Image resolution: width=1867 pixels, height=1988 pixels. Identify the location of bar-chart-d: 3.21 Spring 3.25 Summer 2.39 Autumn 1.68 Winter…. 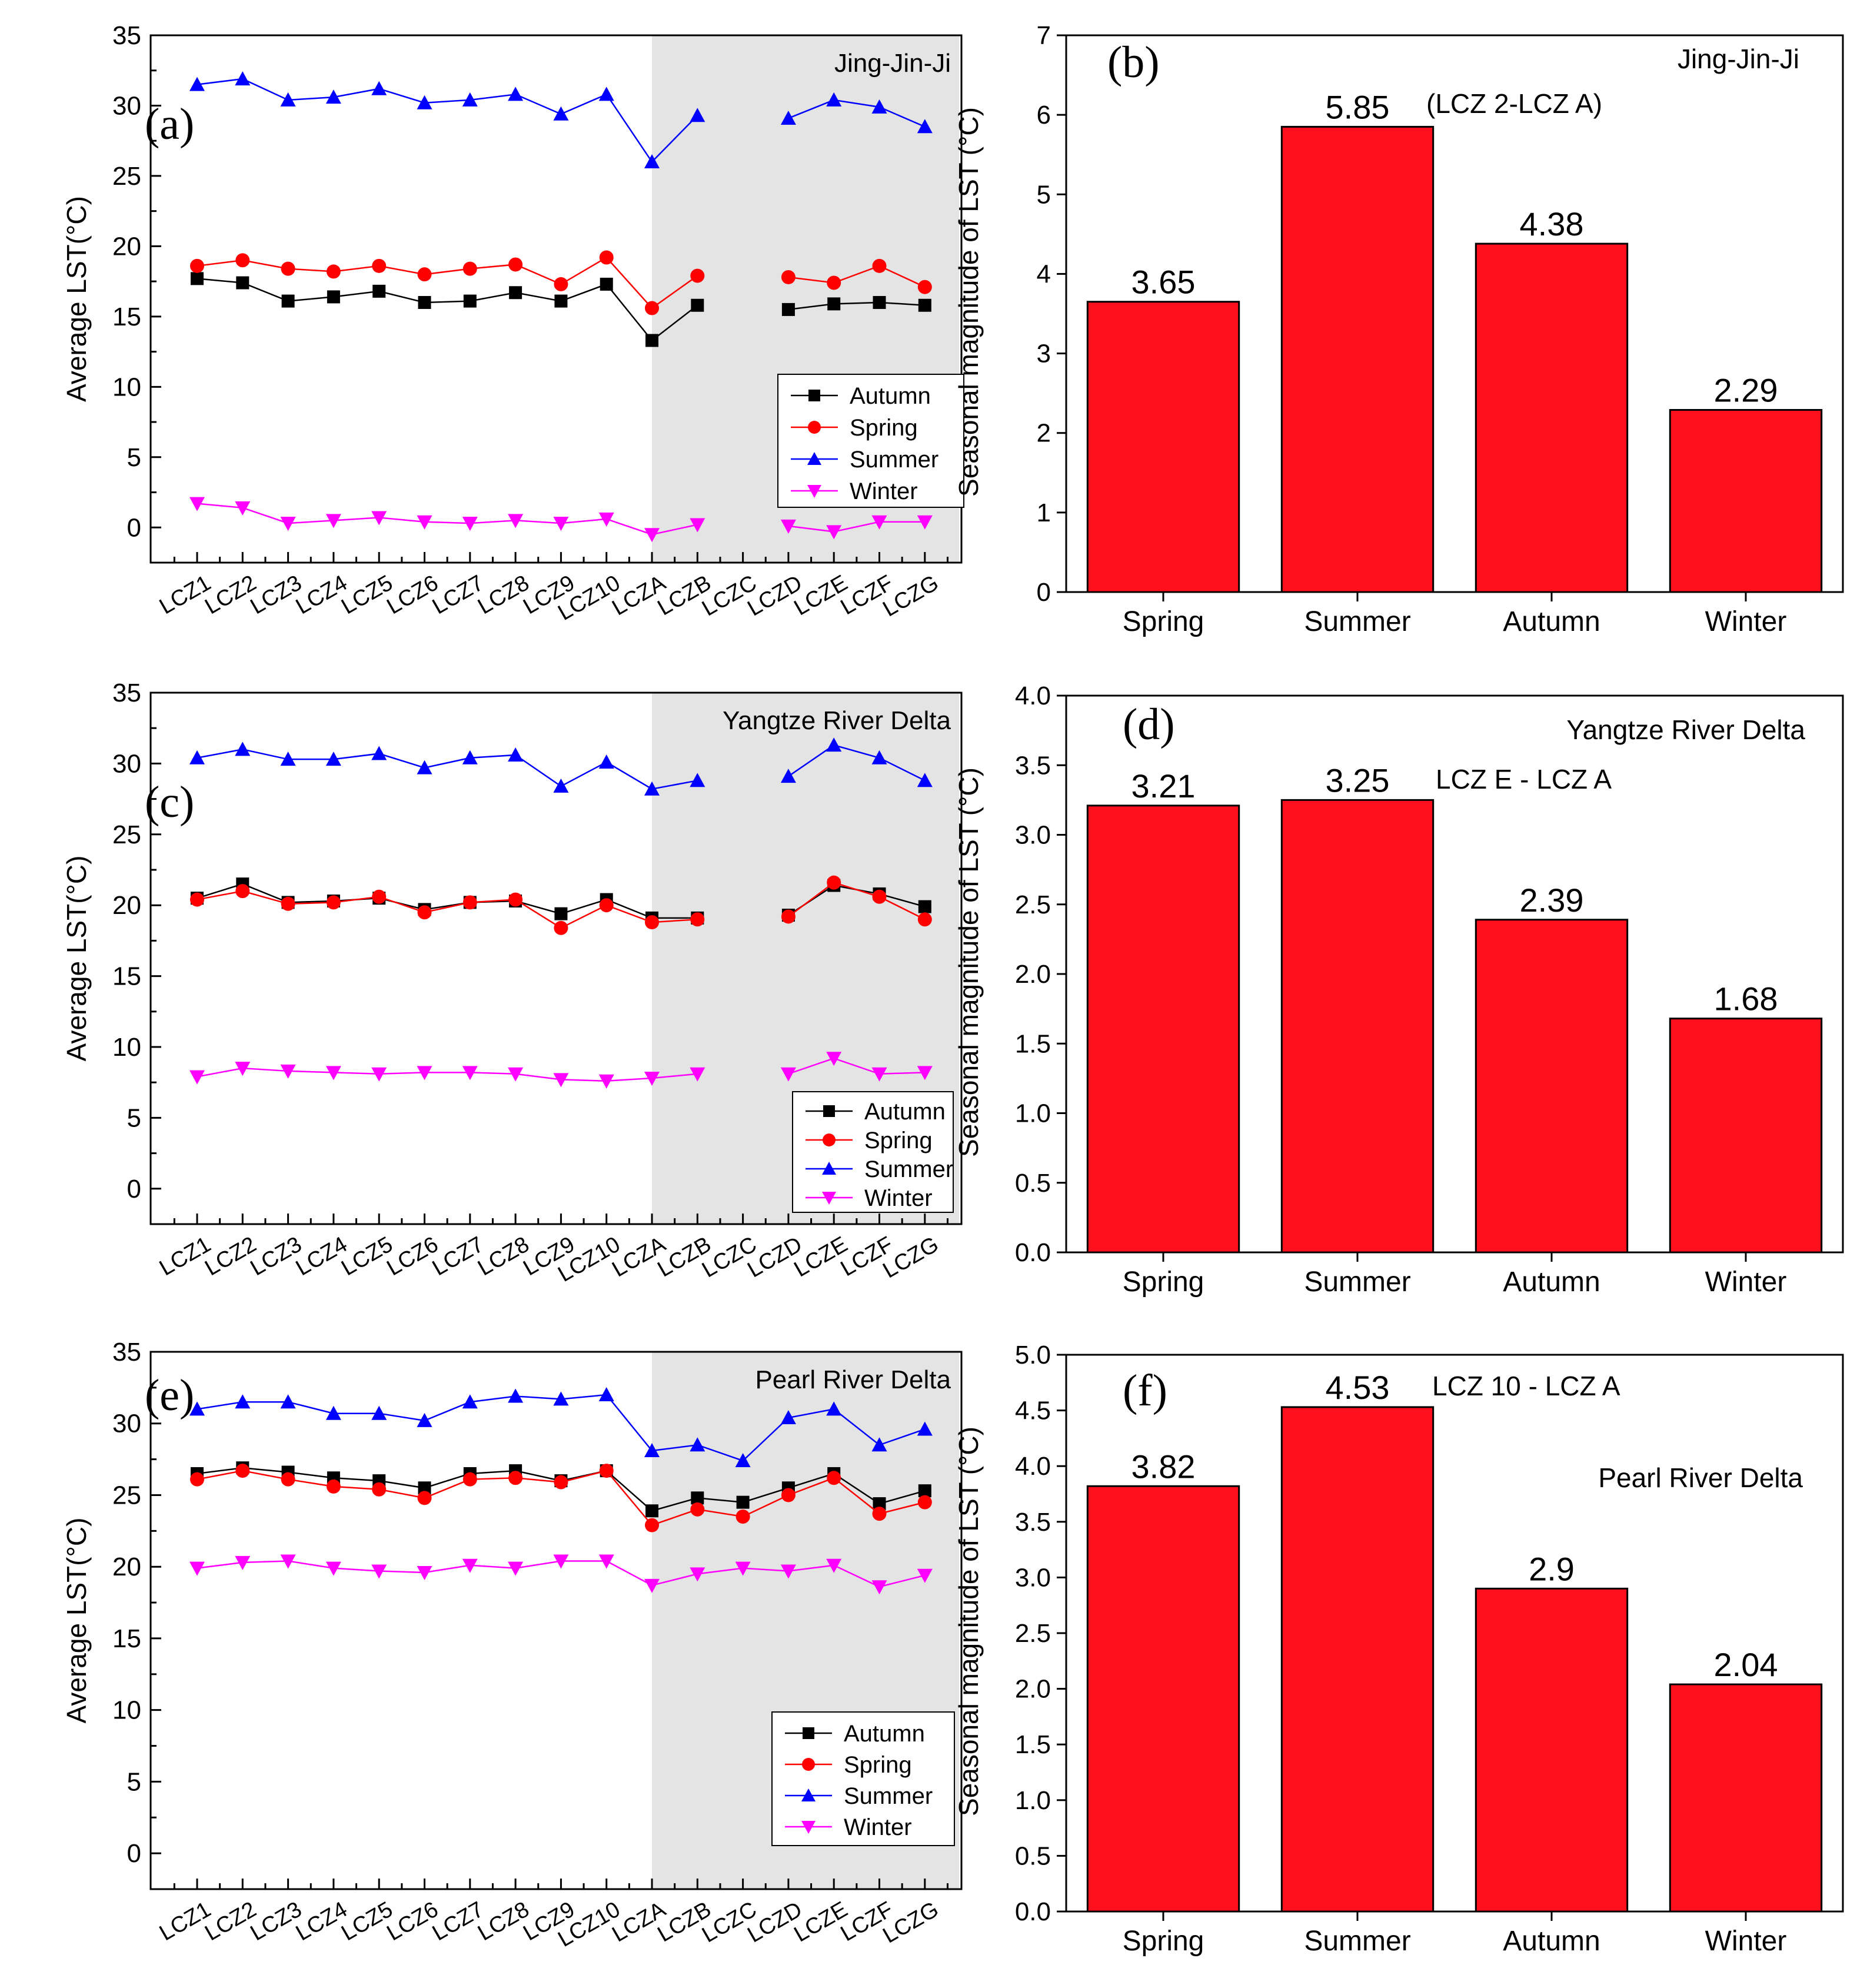
(1399, 989).